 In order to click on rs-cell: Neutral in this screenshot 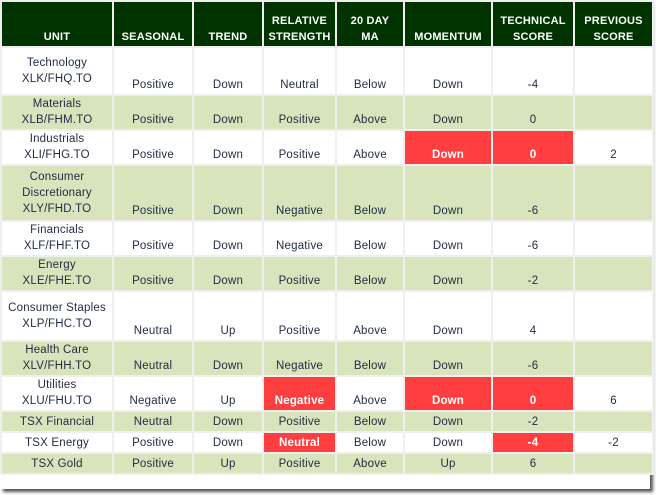, I will do `click(299, 71)`.